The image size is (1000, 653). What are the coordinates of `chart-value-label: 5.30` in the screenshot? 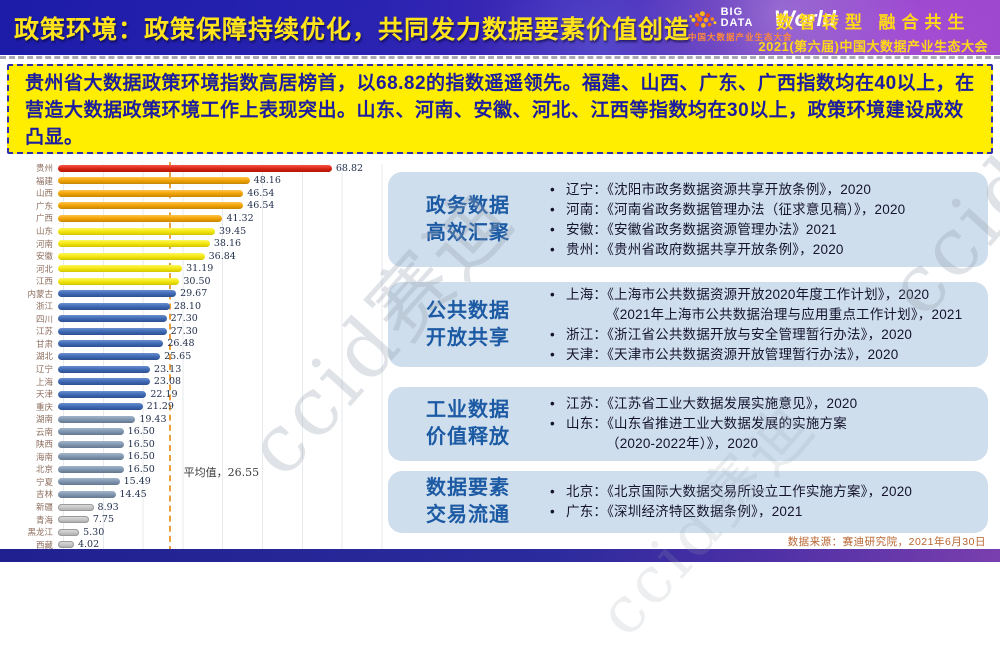 It's located at (94, 532).